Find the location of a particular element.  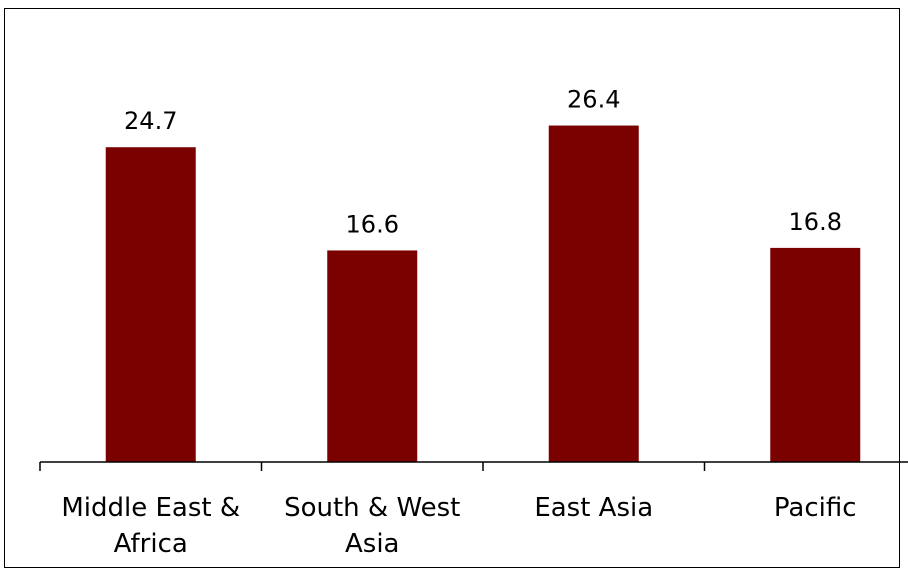

category-label: South & West Asia is located at coordinates (372, 524).